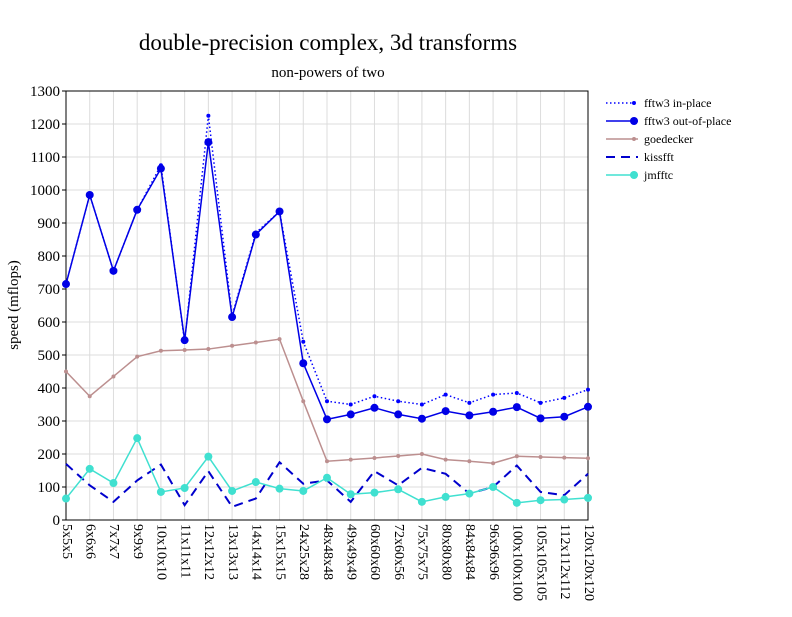 The height and width of the screenshot is (617, 792). What do you see at coordinates (564, 561) in the screenshot?
I see `x-tick-label: 112x112x112` at bounding box center [564, 561].